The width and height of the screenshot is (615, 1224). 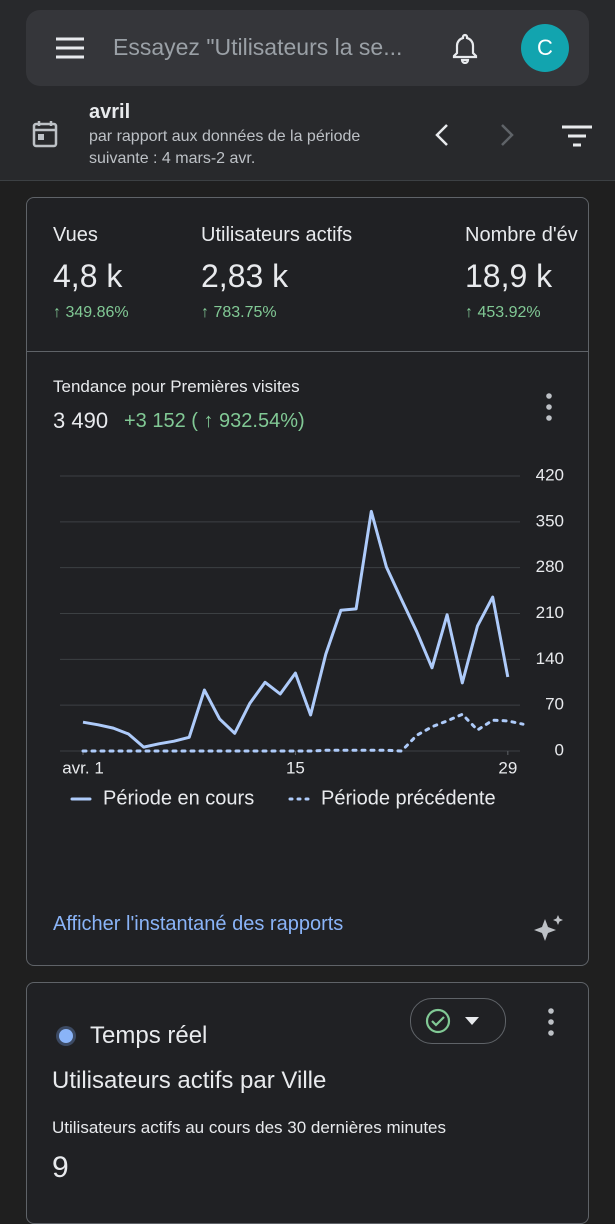 What do you see at coordinates (198, 924) in the screenshot?
I see `report-link: Afficher l'instantané des rapports` at bounding box center [198, 924].